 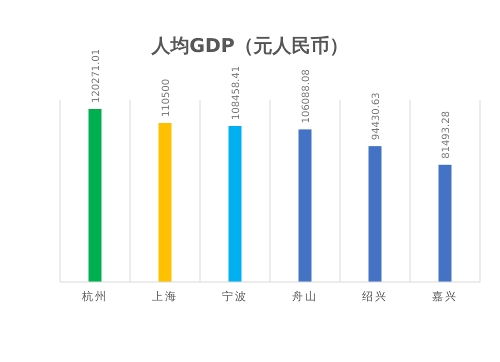 What do you see at coordinates (376, 116) in the screenshot?
I see `data-label: 94430.63` at bounding box center [376, 116].